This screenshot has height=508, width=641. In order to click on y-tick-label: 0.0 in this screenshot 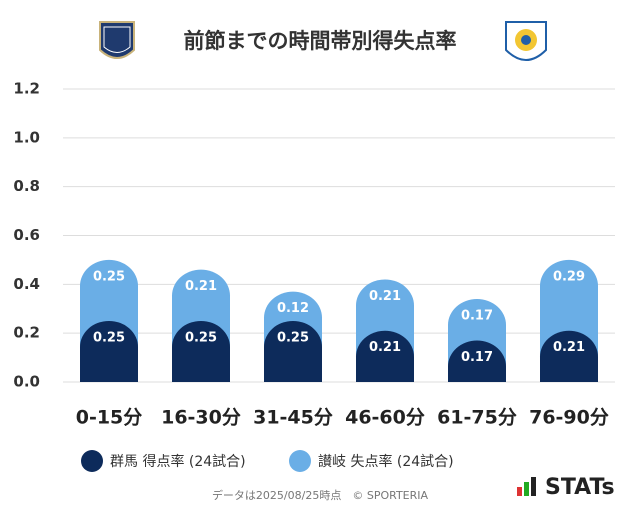, I will do `click(26, 382)`.